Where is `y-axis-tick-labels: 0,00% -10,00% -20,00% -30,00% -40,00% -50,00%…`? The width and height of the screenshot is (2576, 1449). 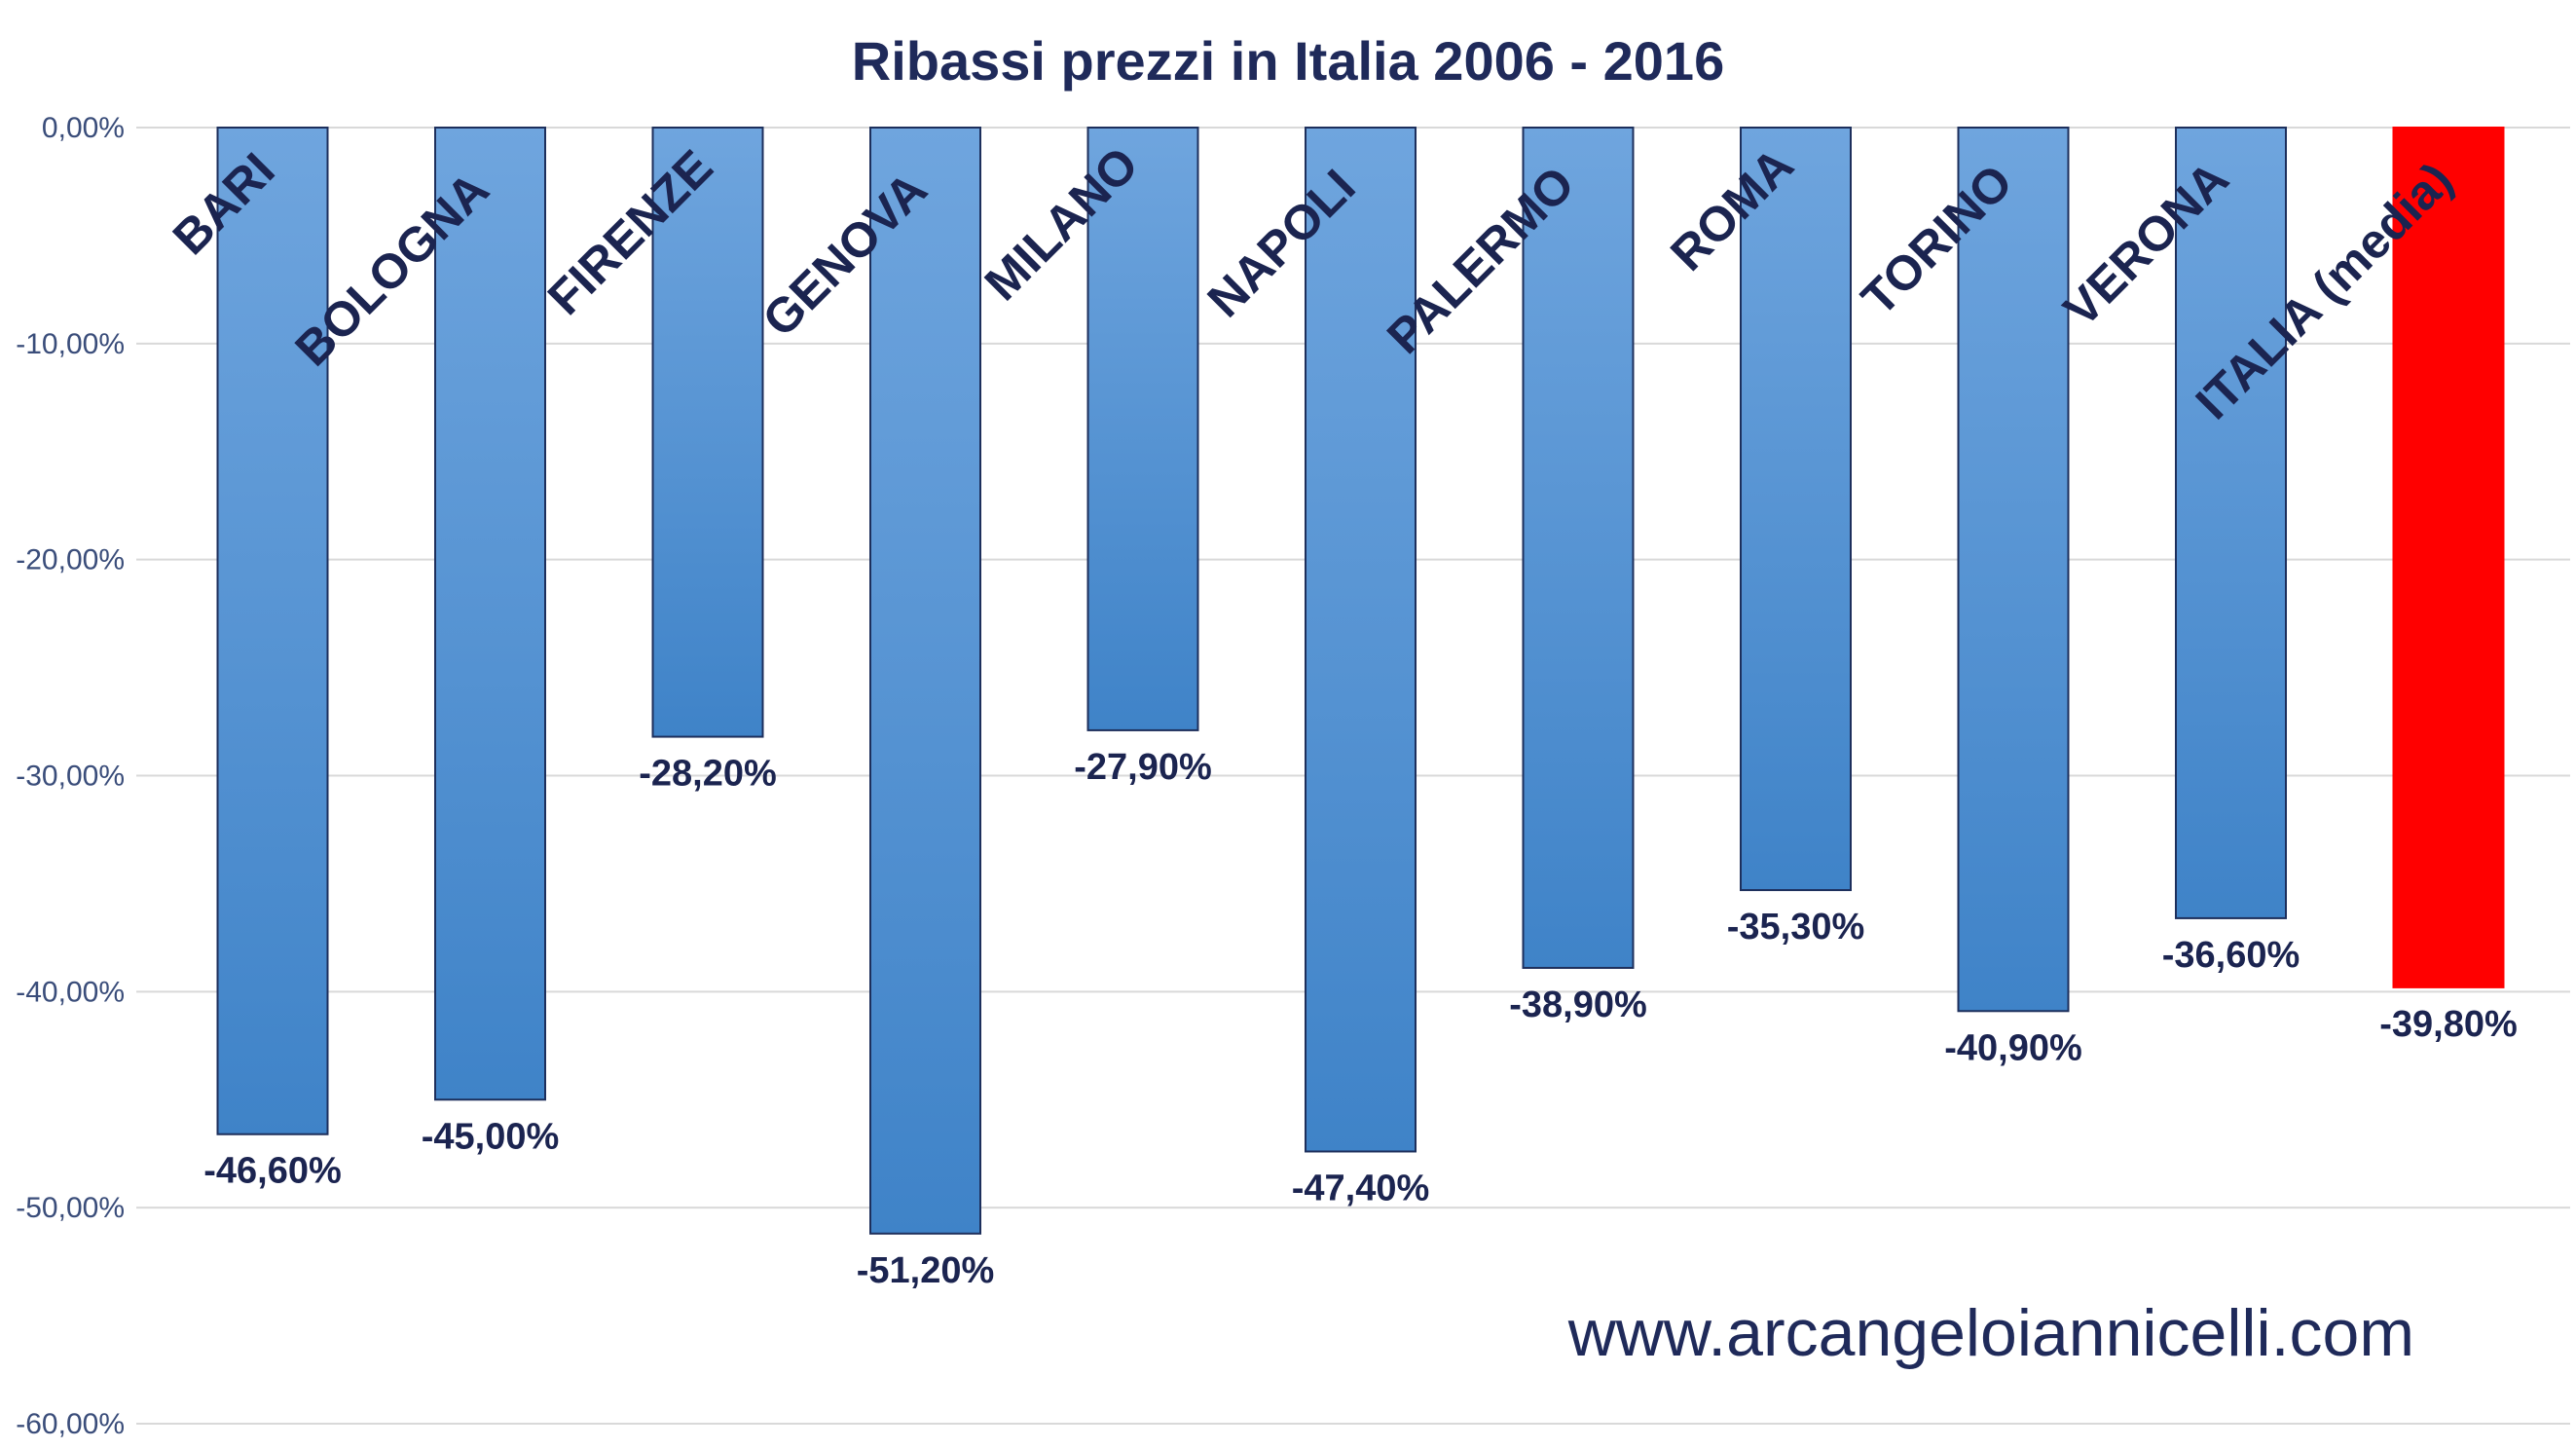
y-axis-tick-labels: 0,00% -10,00% -20,00% -30,00% -40,00% -50,00%… is located at coordinates (70, 776).